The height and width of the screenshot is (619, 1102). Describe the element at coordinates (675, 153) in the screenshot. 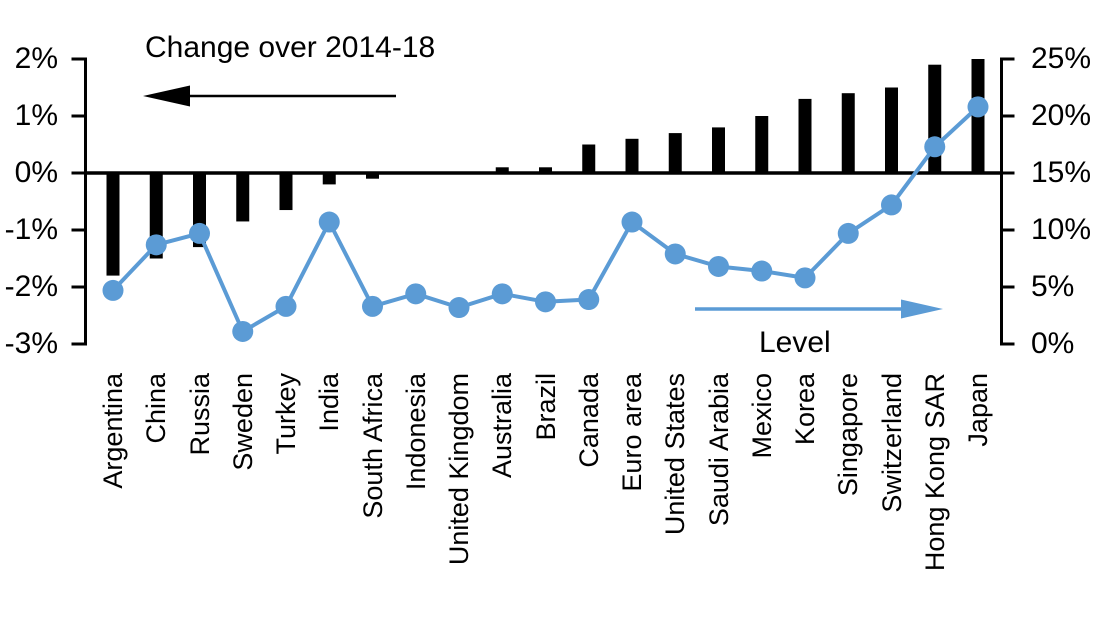

I see `bar-united-states` at that location.